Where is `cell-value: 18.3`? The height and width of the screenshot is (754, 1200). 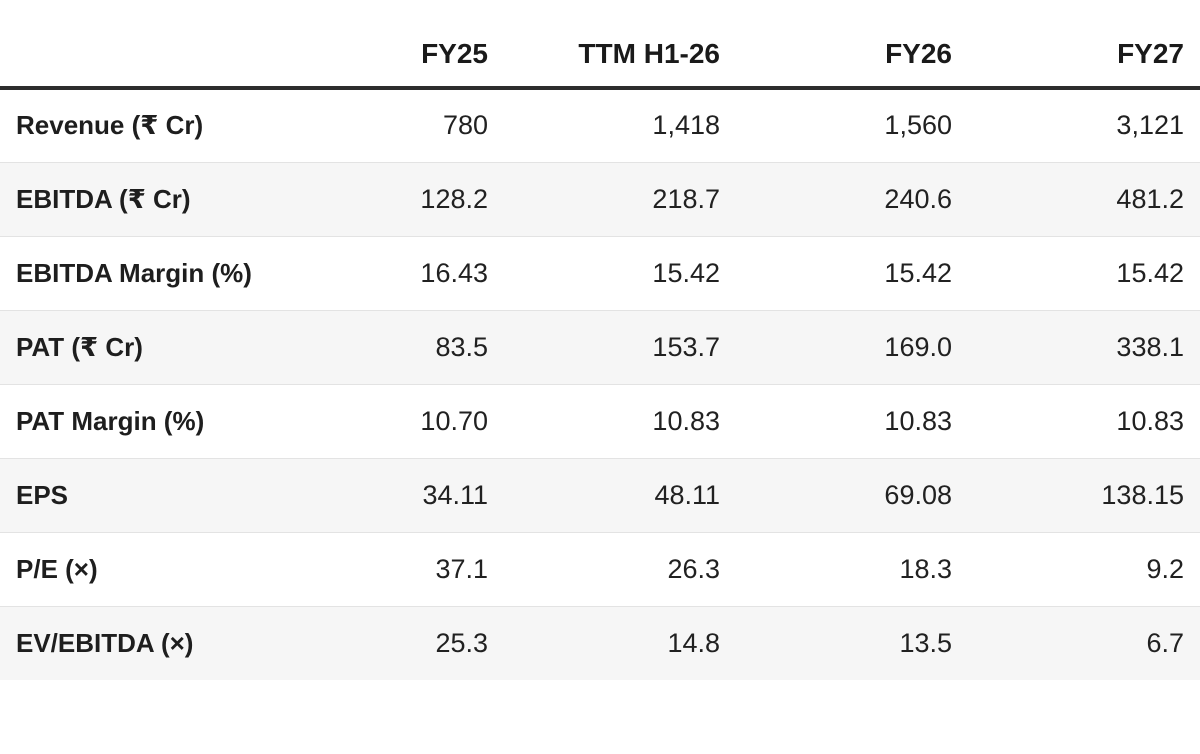 cell-value: 18.3 is located at coordinates (925, 568).